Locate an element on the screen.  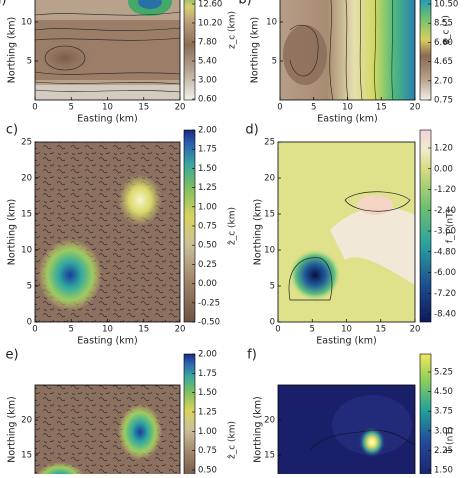
colorbar-tick-label: -7.20 is located at coordinates (445, 294).